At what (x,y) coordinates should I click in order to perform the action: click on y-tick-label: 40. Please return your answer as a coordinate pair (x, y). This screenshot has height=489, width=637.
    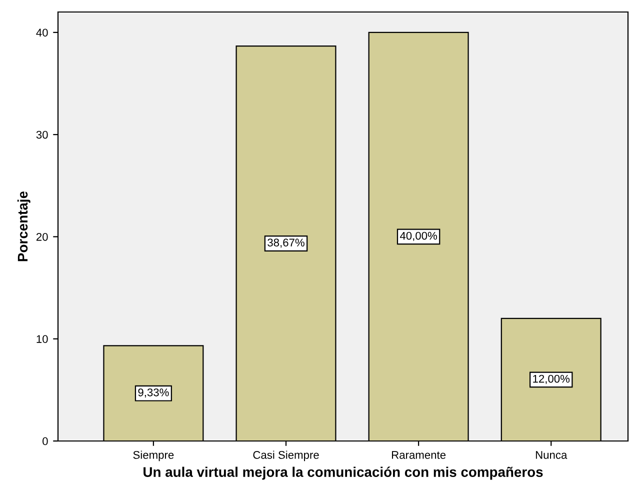
    Looking at the image, I should click on (42, 32).